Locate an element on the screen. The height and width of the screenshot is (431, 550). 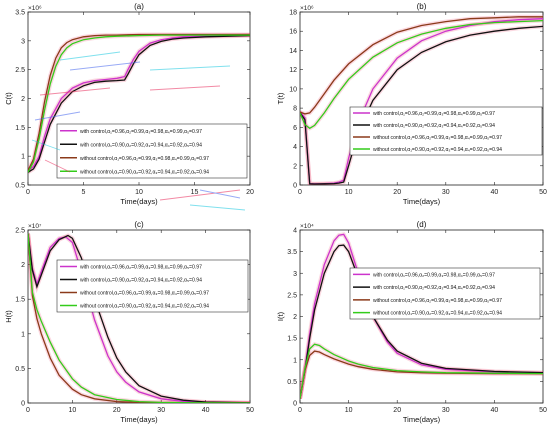
series-lines is located at coordinates (139, 103).